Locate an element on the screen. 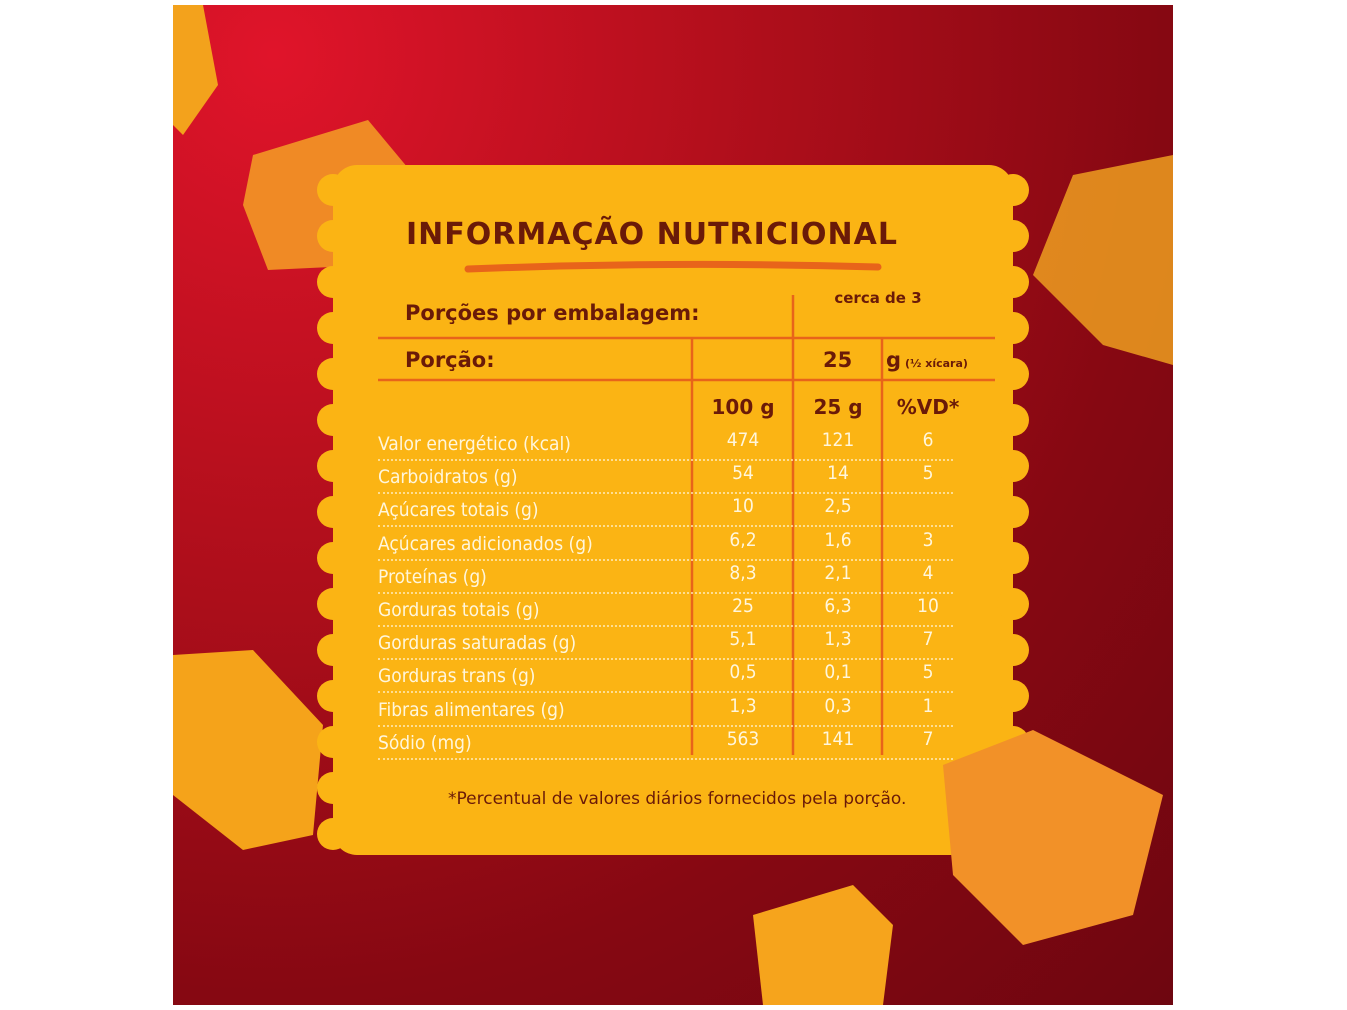 The height and width of the screenshot is (1010, 1347). column-header: 100 g is located at coordinates (743, 407).